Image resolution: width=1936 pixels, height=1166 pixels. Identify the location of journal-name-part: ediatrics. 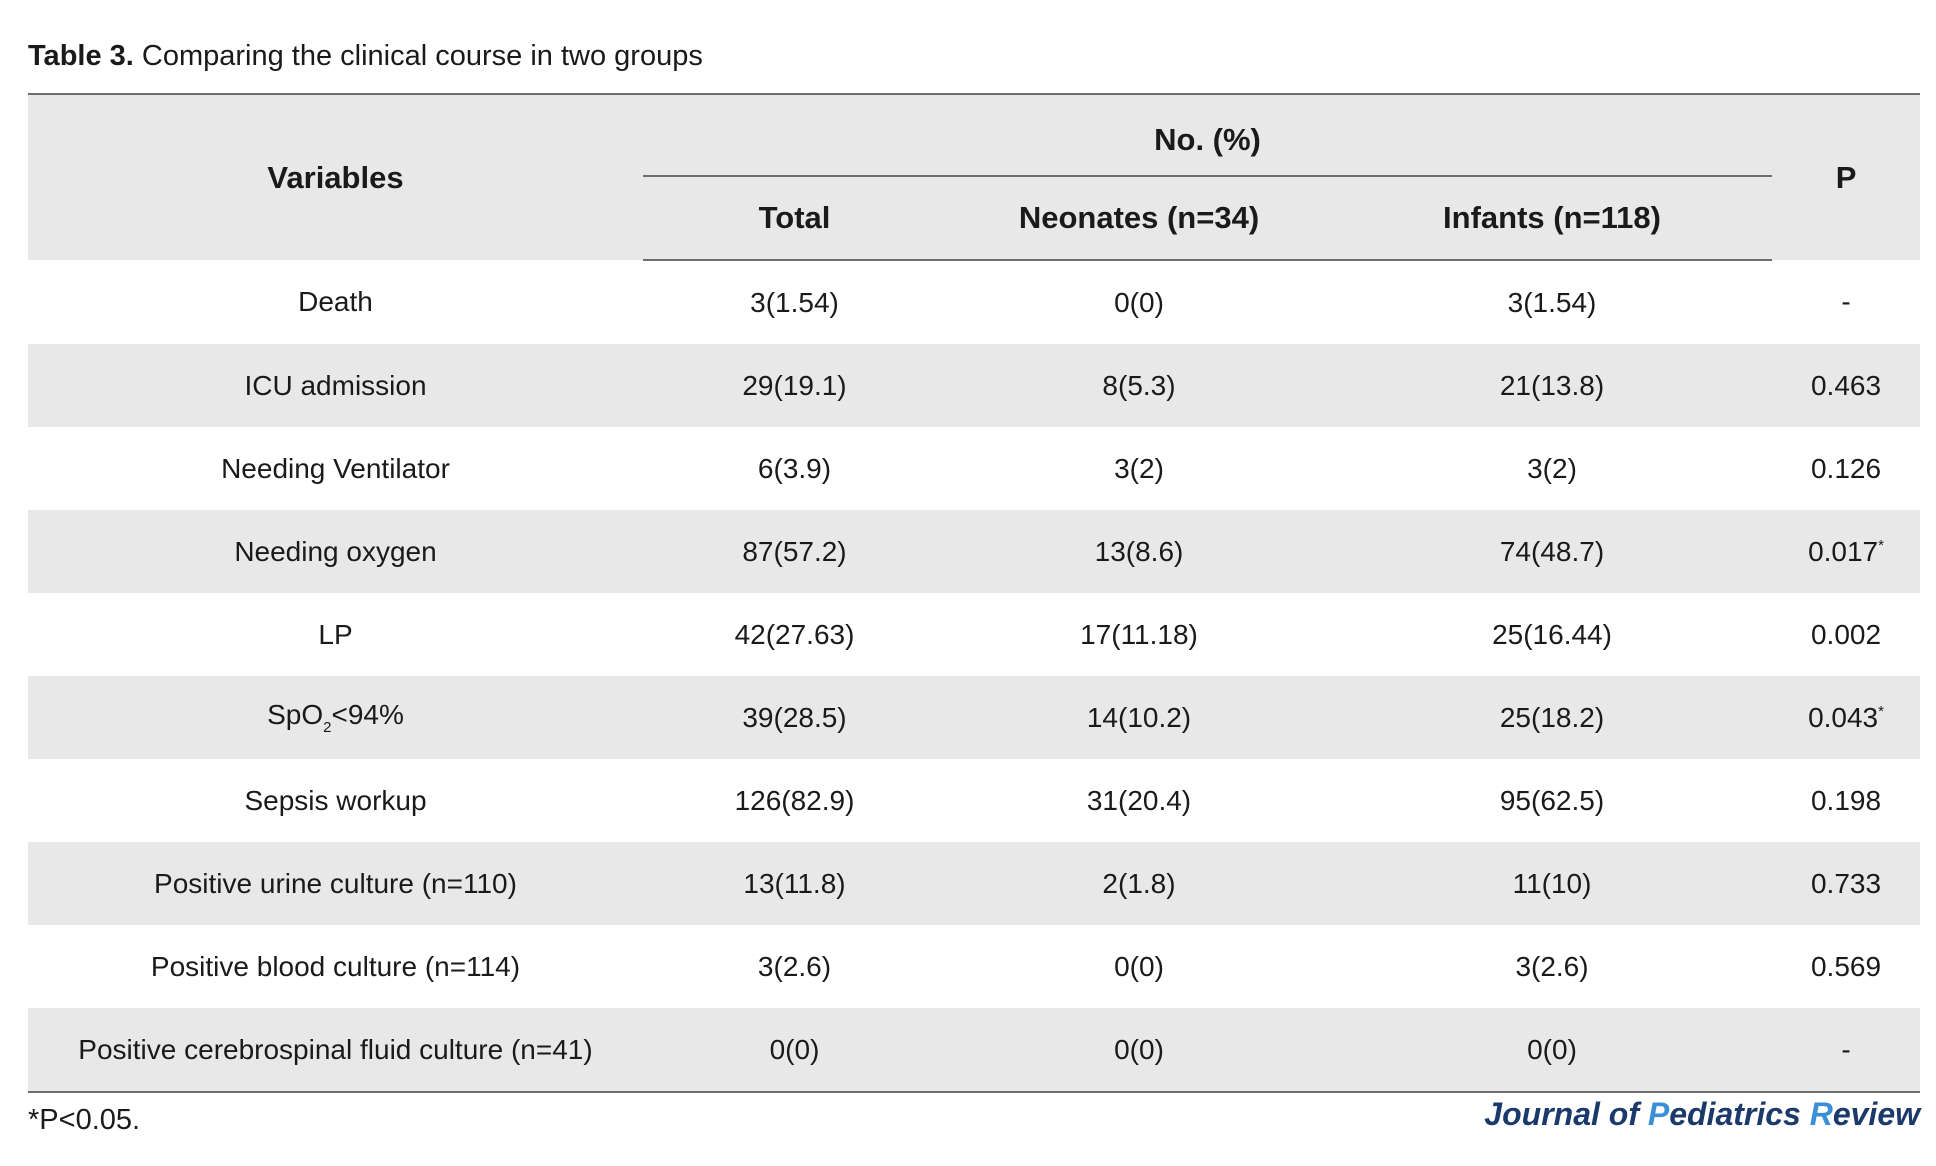
(1739, 1114).